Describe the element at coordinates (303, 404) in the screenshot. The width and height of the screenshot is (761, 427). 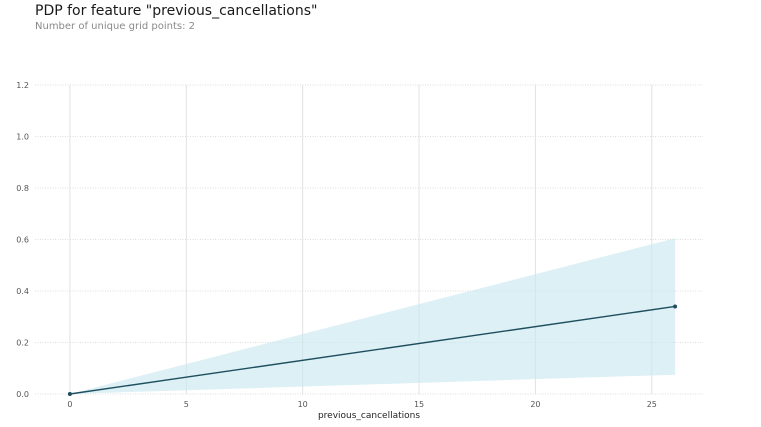
I see `x-tick-label: 10` at that location.